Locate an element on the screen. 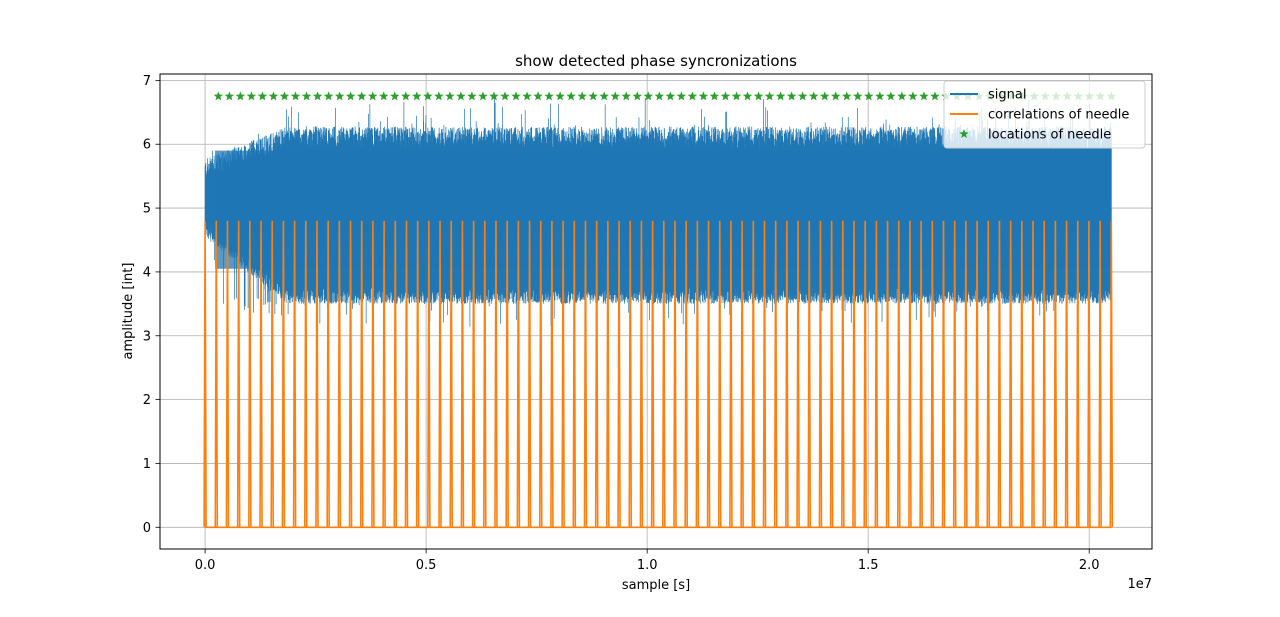 This screenshot has width=1280, height=617. x-tick-label: 0.5 is located at coordinates (426, 565).